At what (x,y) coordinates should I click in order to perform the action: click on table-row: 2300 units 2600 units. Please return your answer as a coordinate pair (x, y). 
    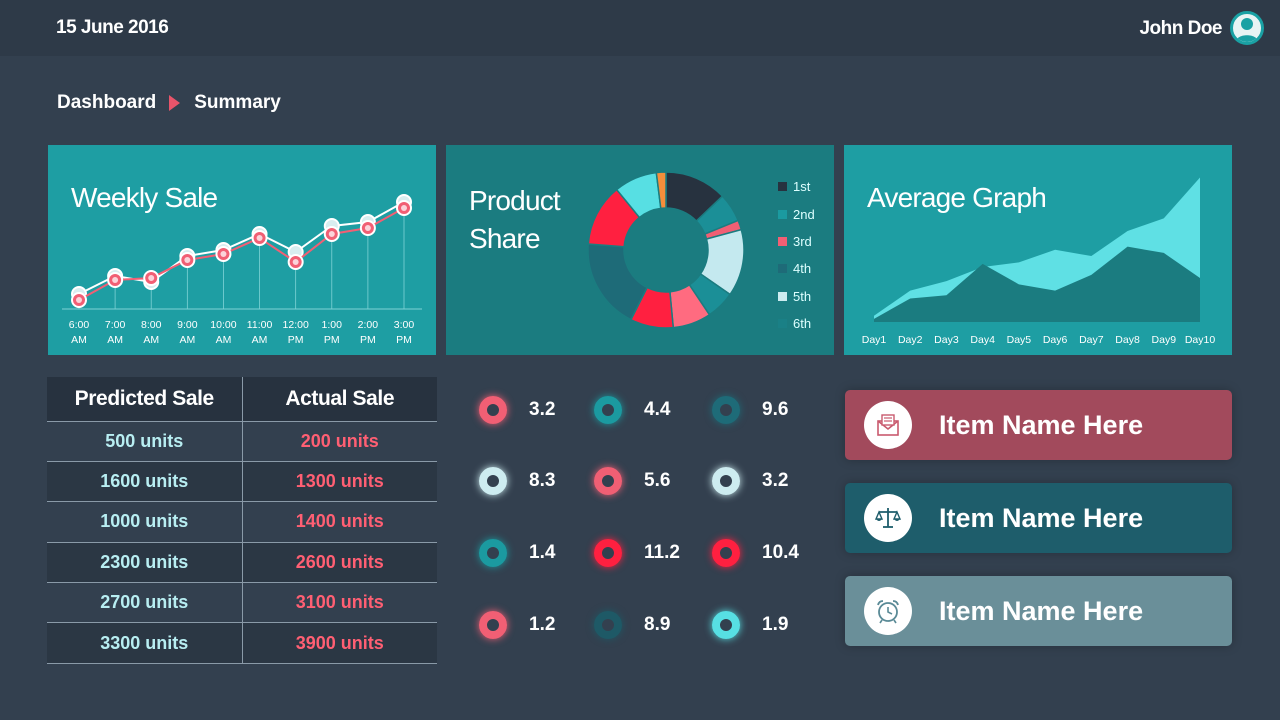
    Looking at the image, I should click on (242, 563).